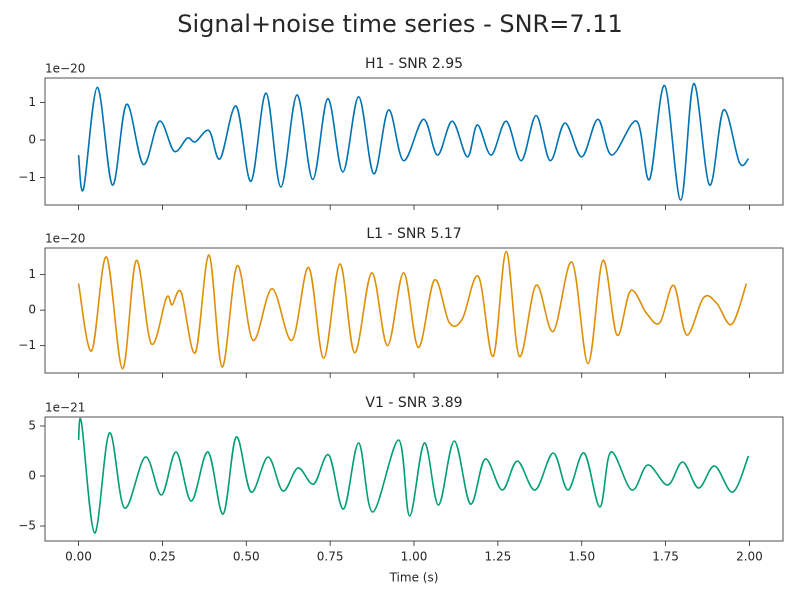 This screenshot has width=800, height=600. What do you see at coordinates (78, 557) in the screenshot?
I see `x-tick-label: 0.00` at bounding box center [78, 557].